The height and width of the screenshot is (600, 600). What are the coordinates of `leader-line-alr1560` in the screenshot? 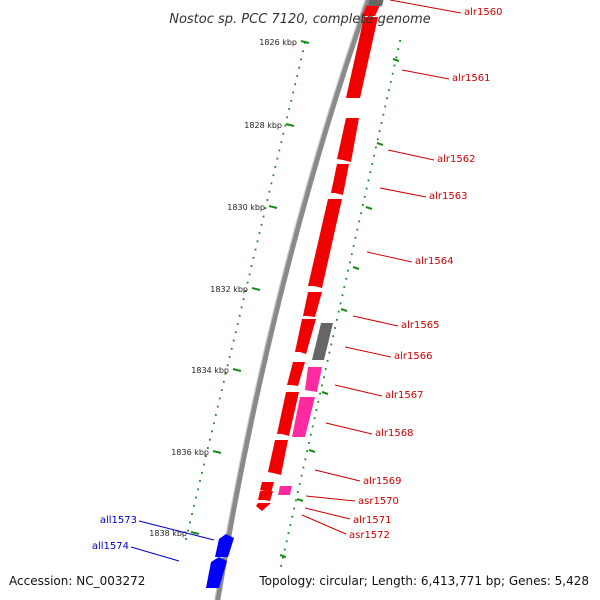 It's located at (425, 7).